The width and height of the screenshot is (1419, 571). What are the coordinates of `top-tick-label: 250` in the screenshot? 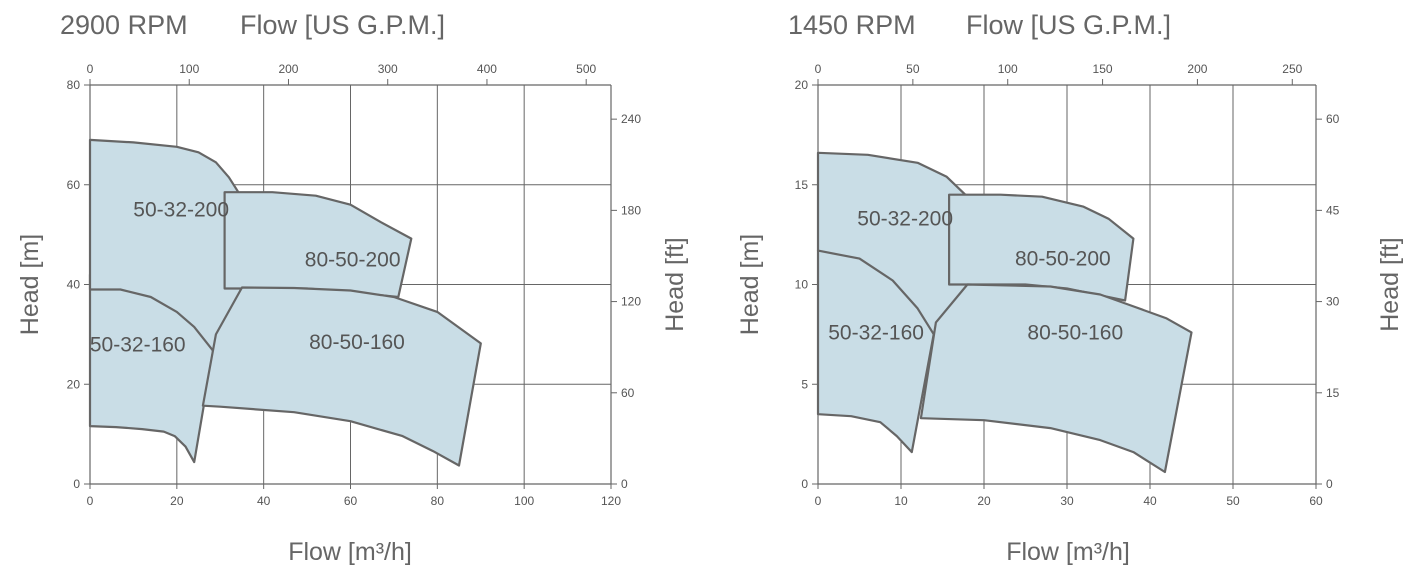 It's located at (1292, 69).